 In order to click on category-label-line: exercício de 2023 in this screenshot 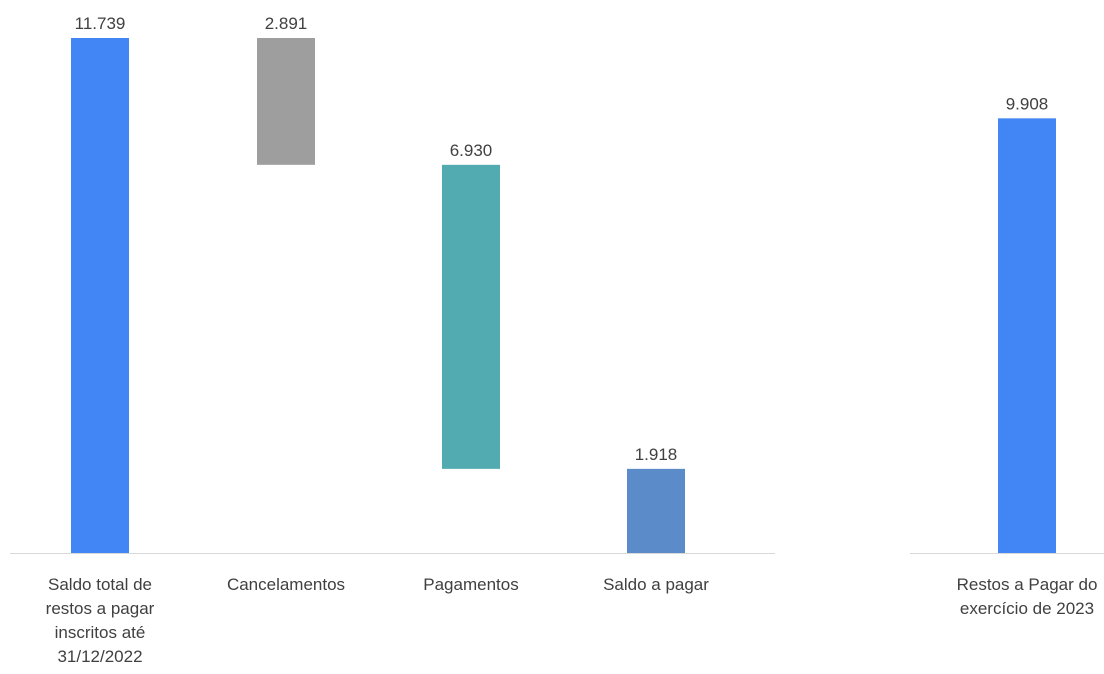, I will do `click(1027, 608)`.